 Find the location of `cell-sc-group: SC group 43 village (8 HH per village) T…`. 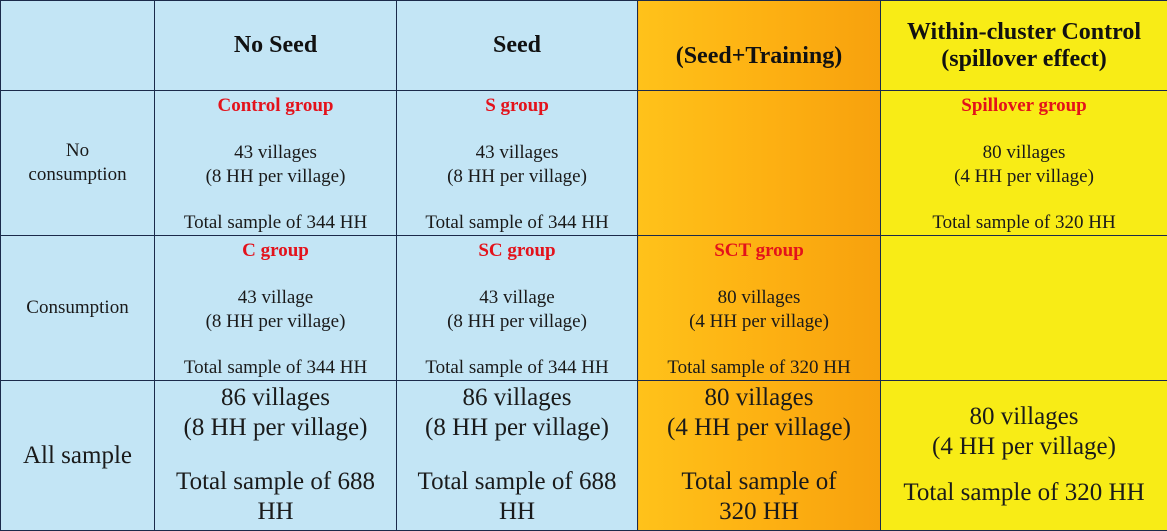

cell-sc-group: SC group 43 village (8 HH per village) T… is located at coordinates (517, 308).